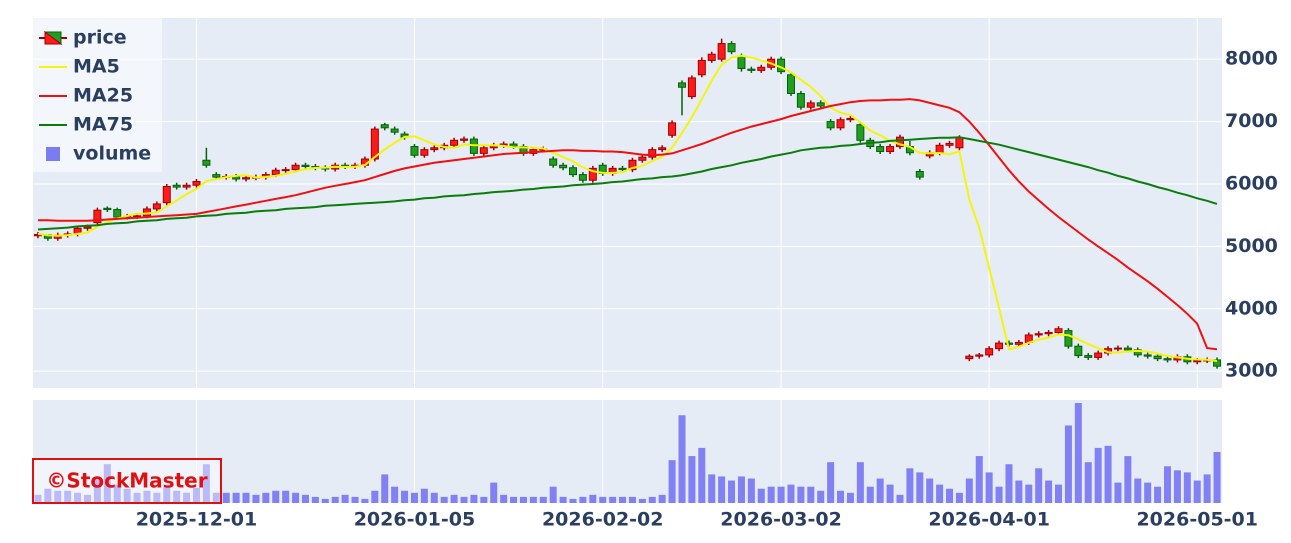 This screenshot has width=1291, height=543. Describe the element at coordinates (603, 520) in the screenshot. I see `x-tick-label: 2026-02-02` at that location.